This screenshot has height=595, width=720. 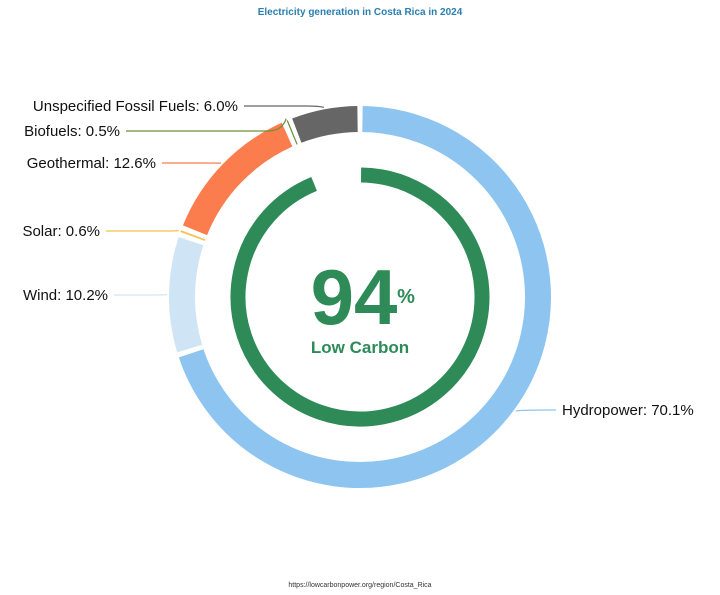 I want to click on leader-line-biofuels, so click(x=206, y=125).